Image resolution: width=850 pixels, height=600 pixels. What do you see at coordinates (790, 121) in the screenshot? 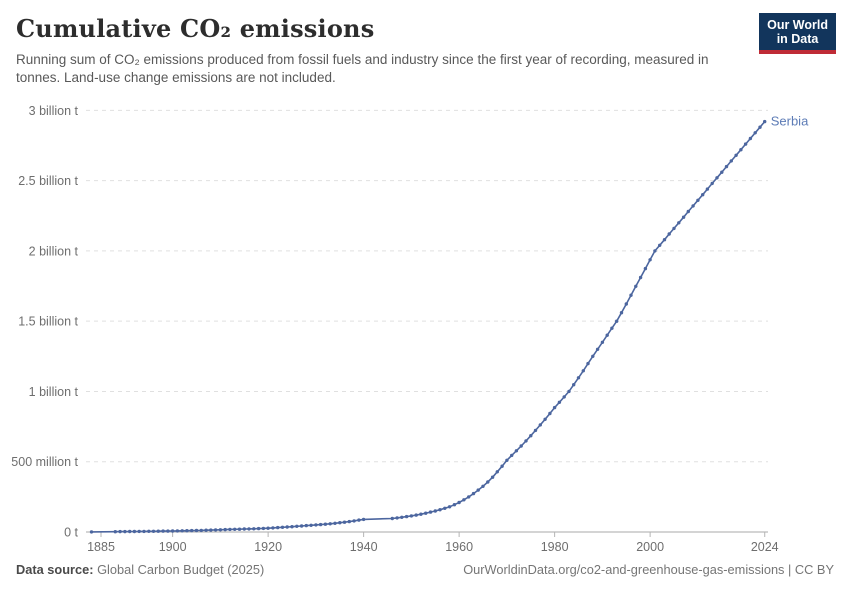
I see `series-label-serbia: Serbia` at bounding box center [790, 121].